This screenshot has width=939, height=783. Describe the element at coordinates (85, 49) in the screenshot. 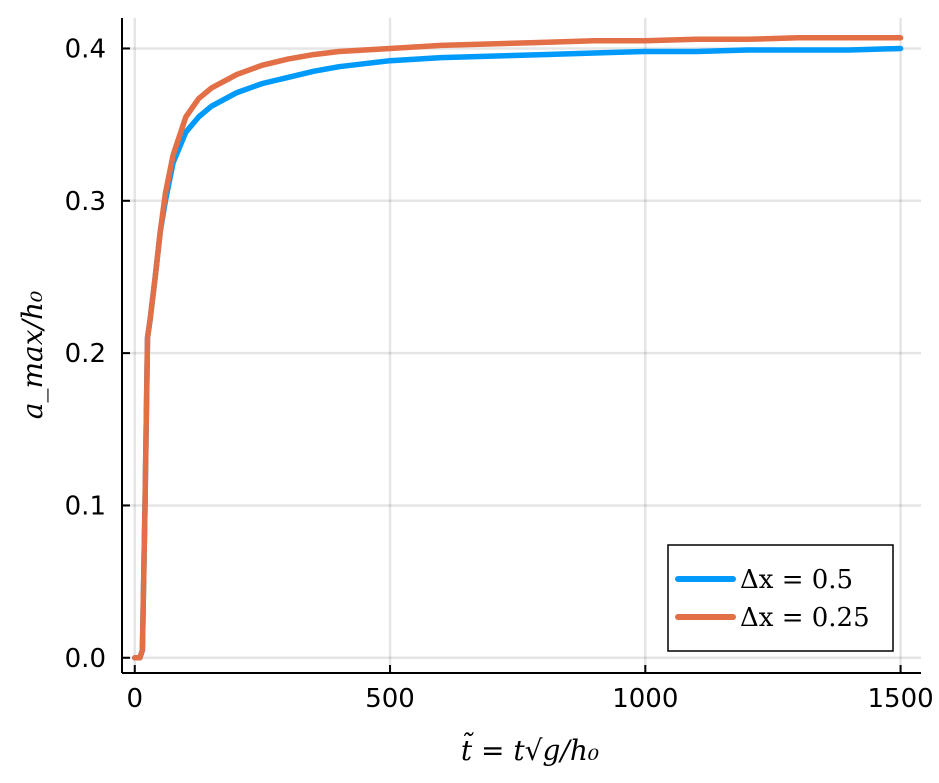

I see `y-tick-label: 0.4` at that location.